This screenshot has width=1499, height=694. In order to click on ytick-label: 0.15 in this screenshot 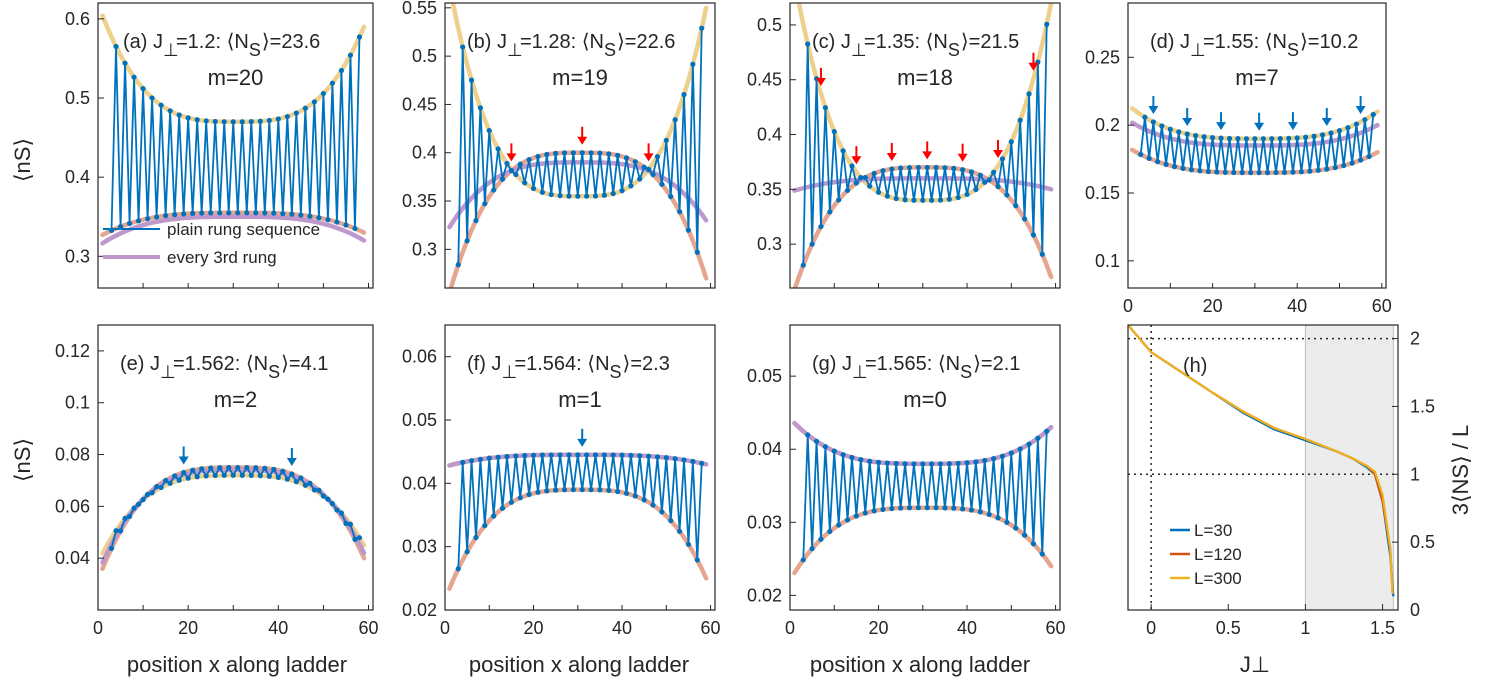, I will do `click(1102, 193)`.